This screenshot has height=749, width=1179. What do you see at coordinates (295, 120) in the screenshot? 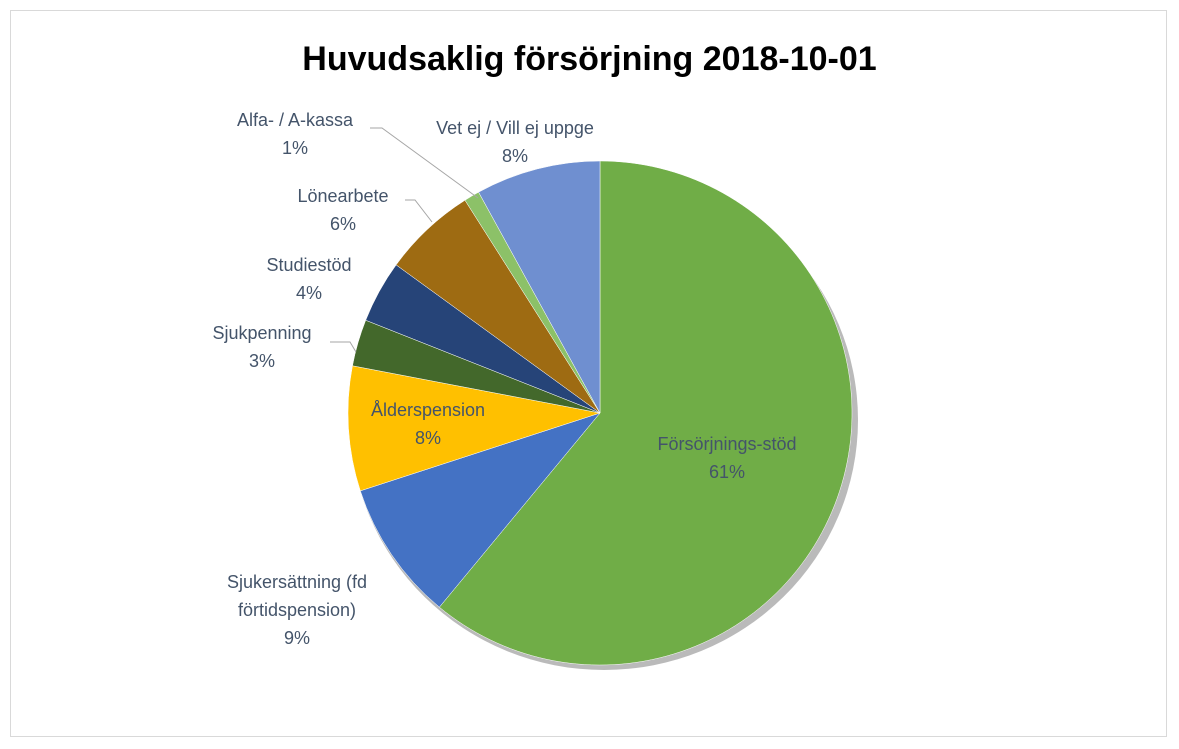
I see `category-label: Alfa- / A-kassa` at bounding box center [295, 120].